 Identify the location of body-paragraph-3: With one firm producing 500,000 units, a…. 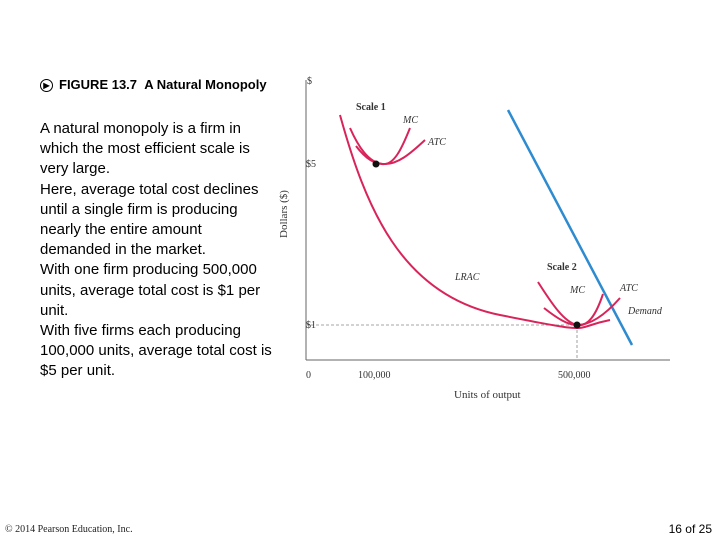
(150, 290).